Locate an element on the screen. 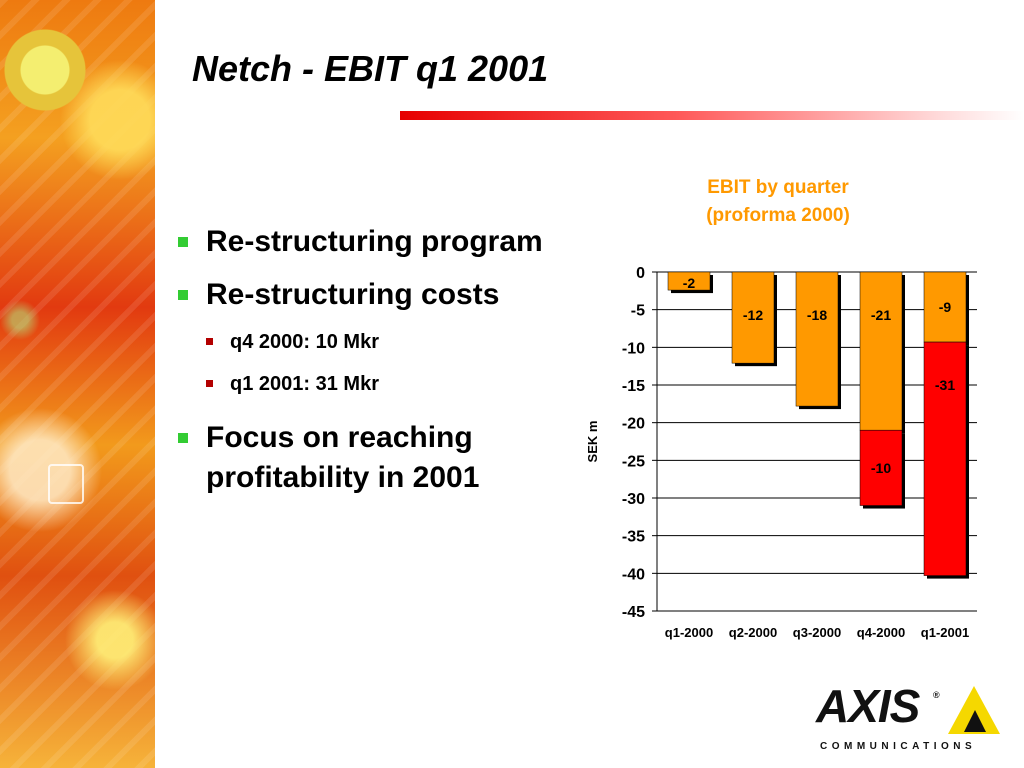  picture-placeholder-icon is located at coordinates (66, 484).